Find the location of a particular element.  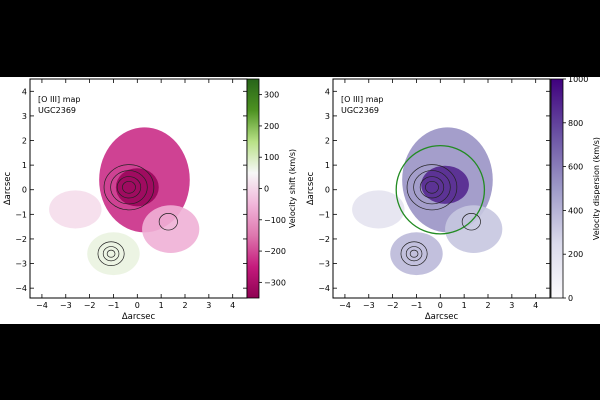

colorbar-label: Velocity shift (km/s) is located at coordinates (292, 188).